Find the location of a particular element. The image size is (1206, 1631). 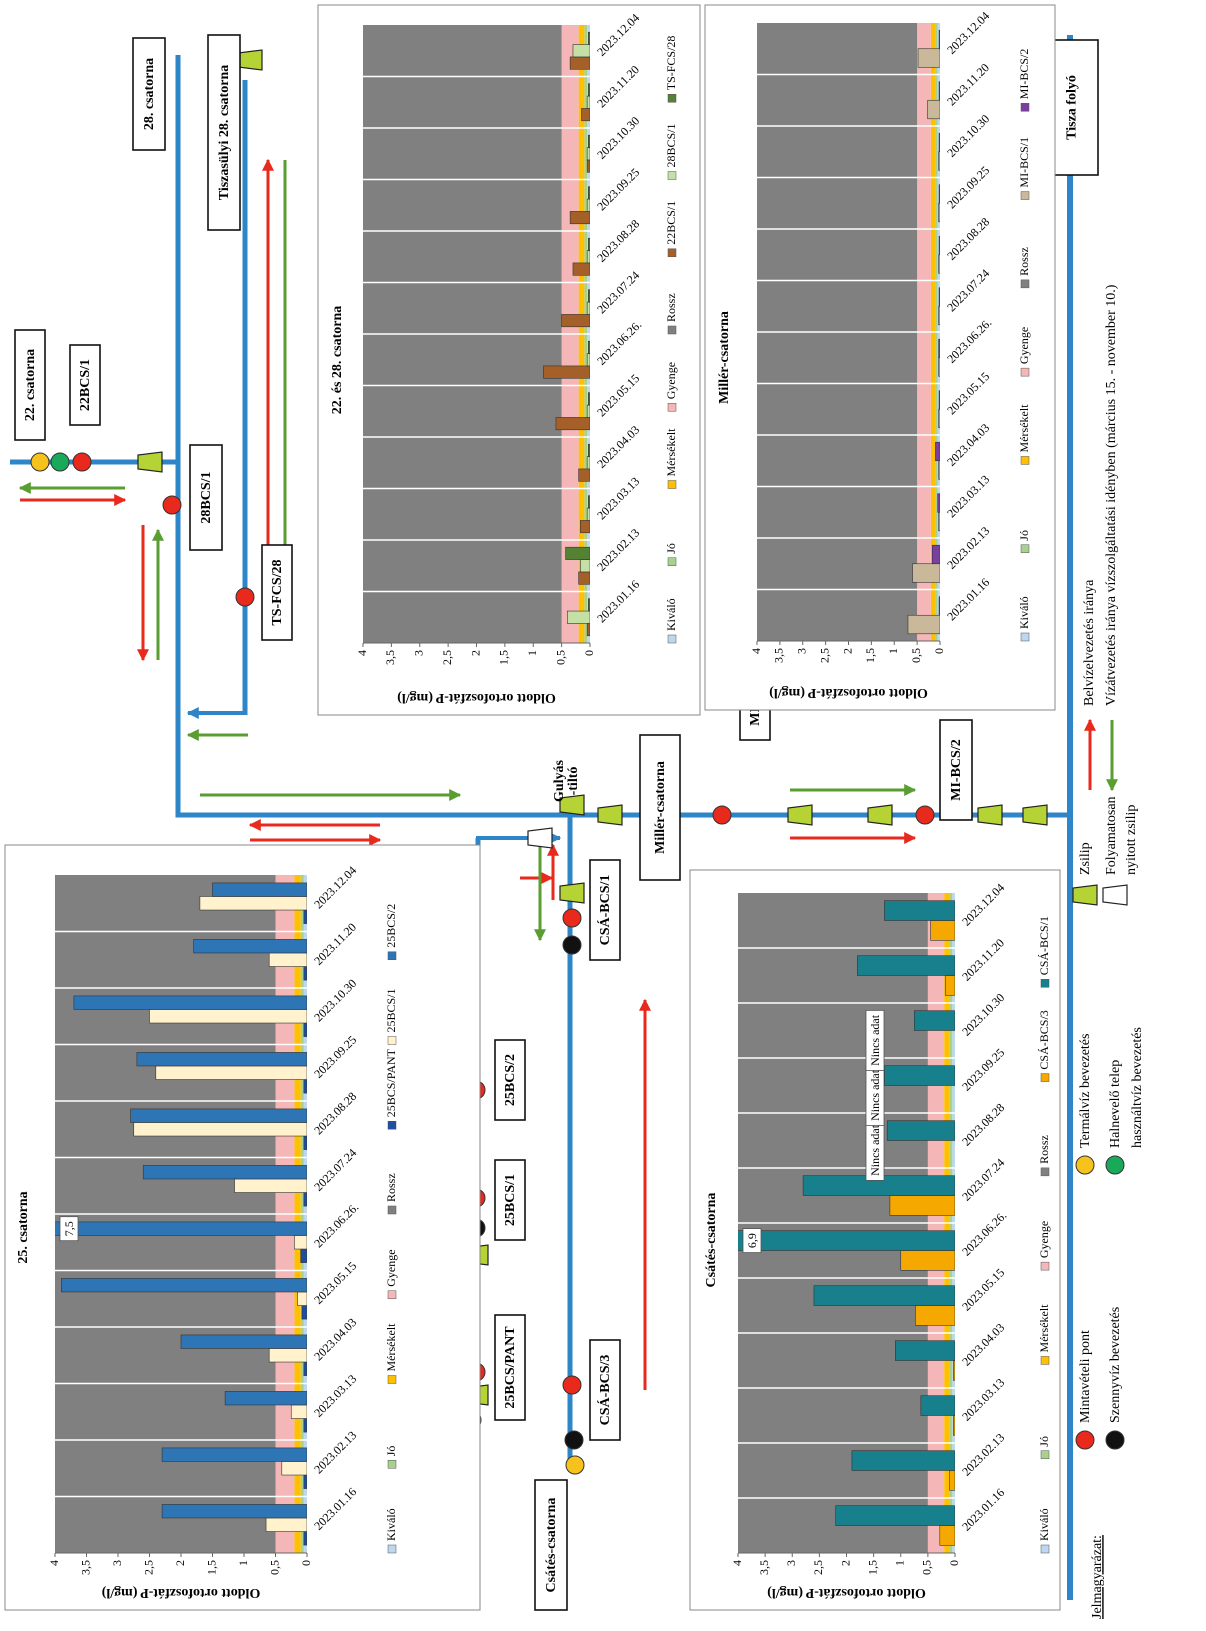

chart-title: Csátés-csatorna is located at coordinates (711, 1240).